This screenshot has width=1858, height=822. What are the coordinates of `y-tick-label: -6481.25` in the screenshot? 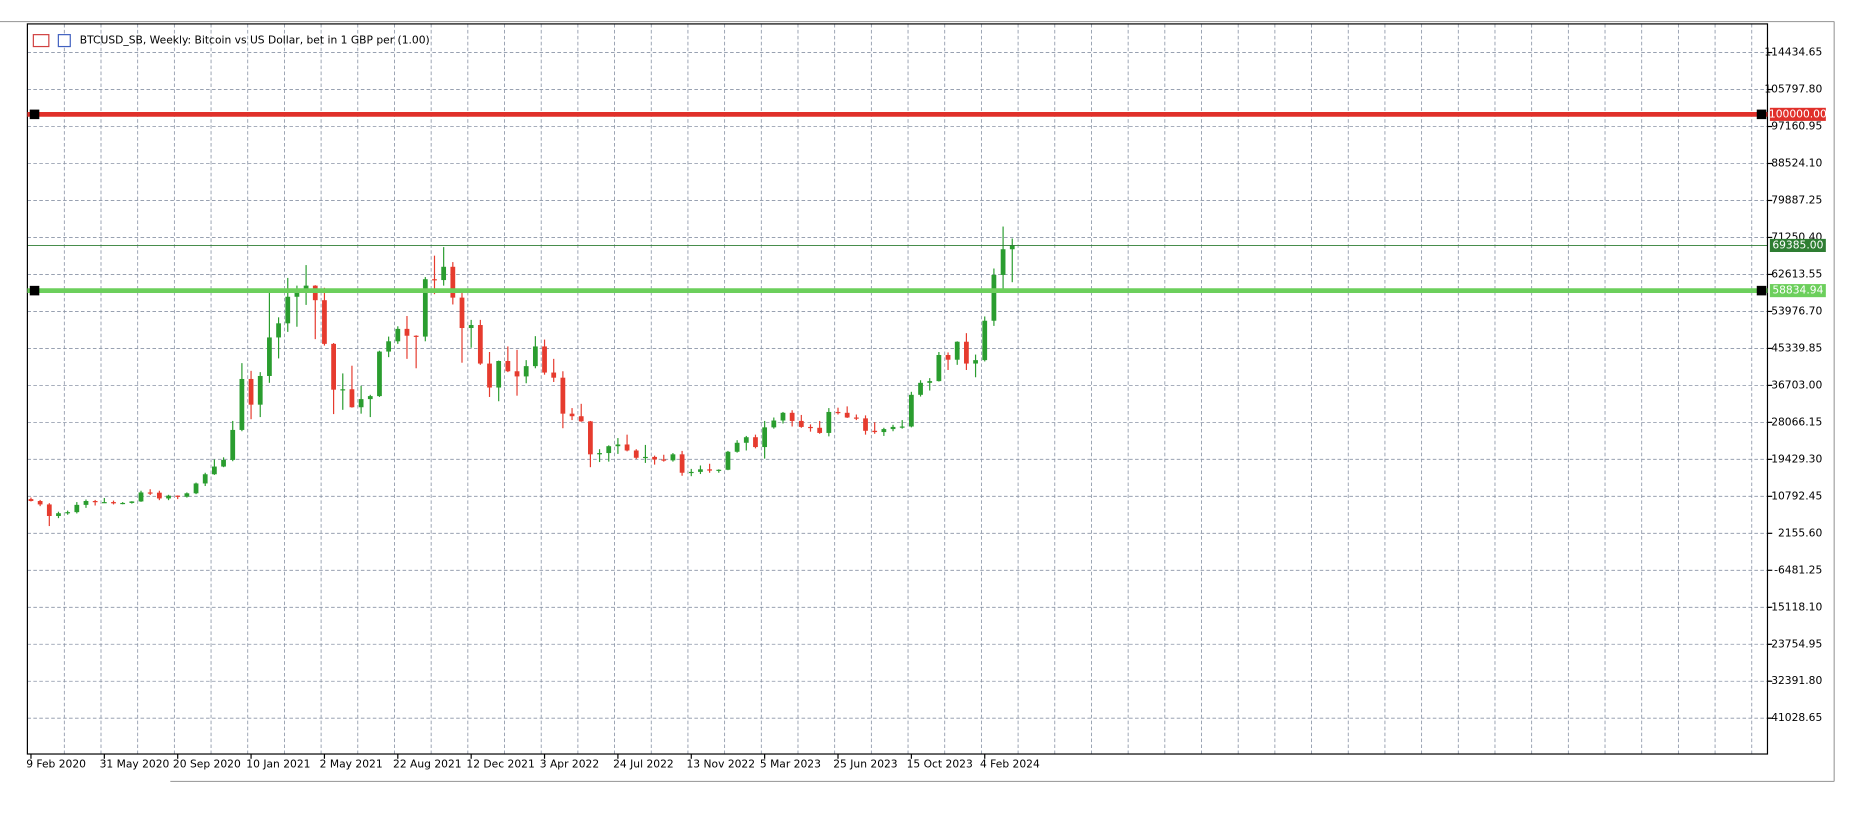 It's located at (1798, 569).